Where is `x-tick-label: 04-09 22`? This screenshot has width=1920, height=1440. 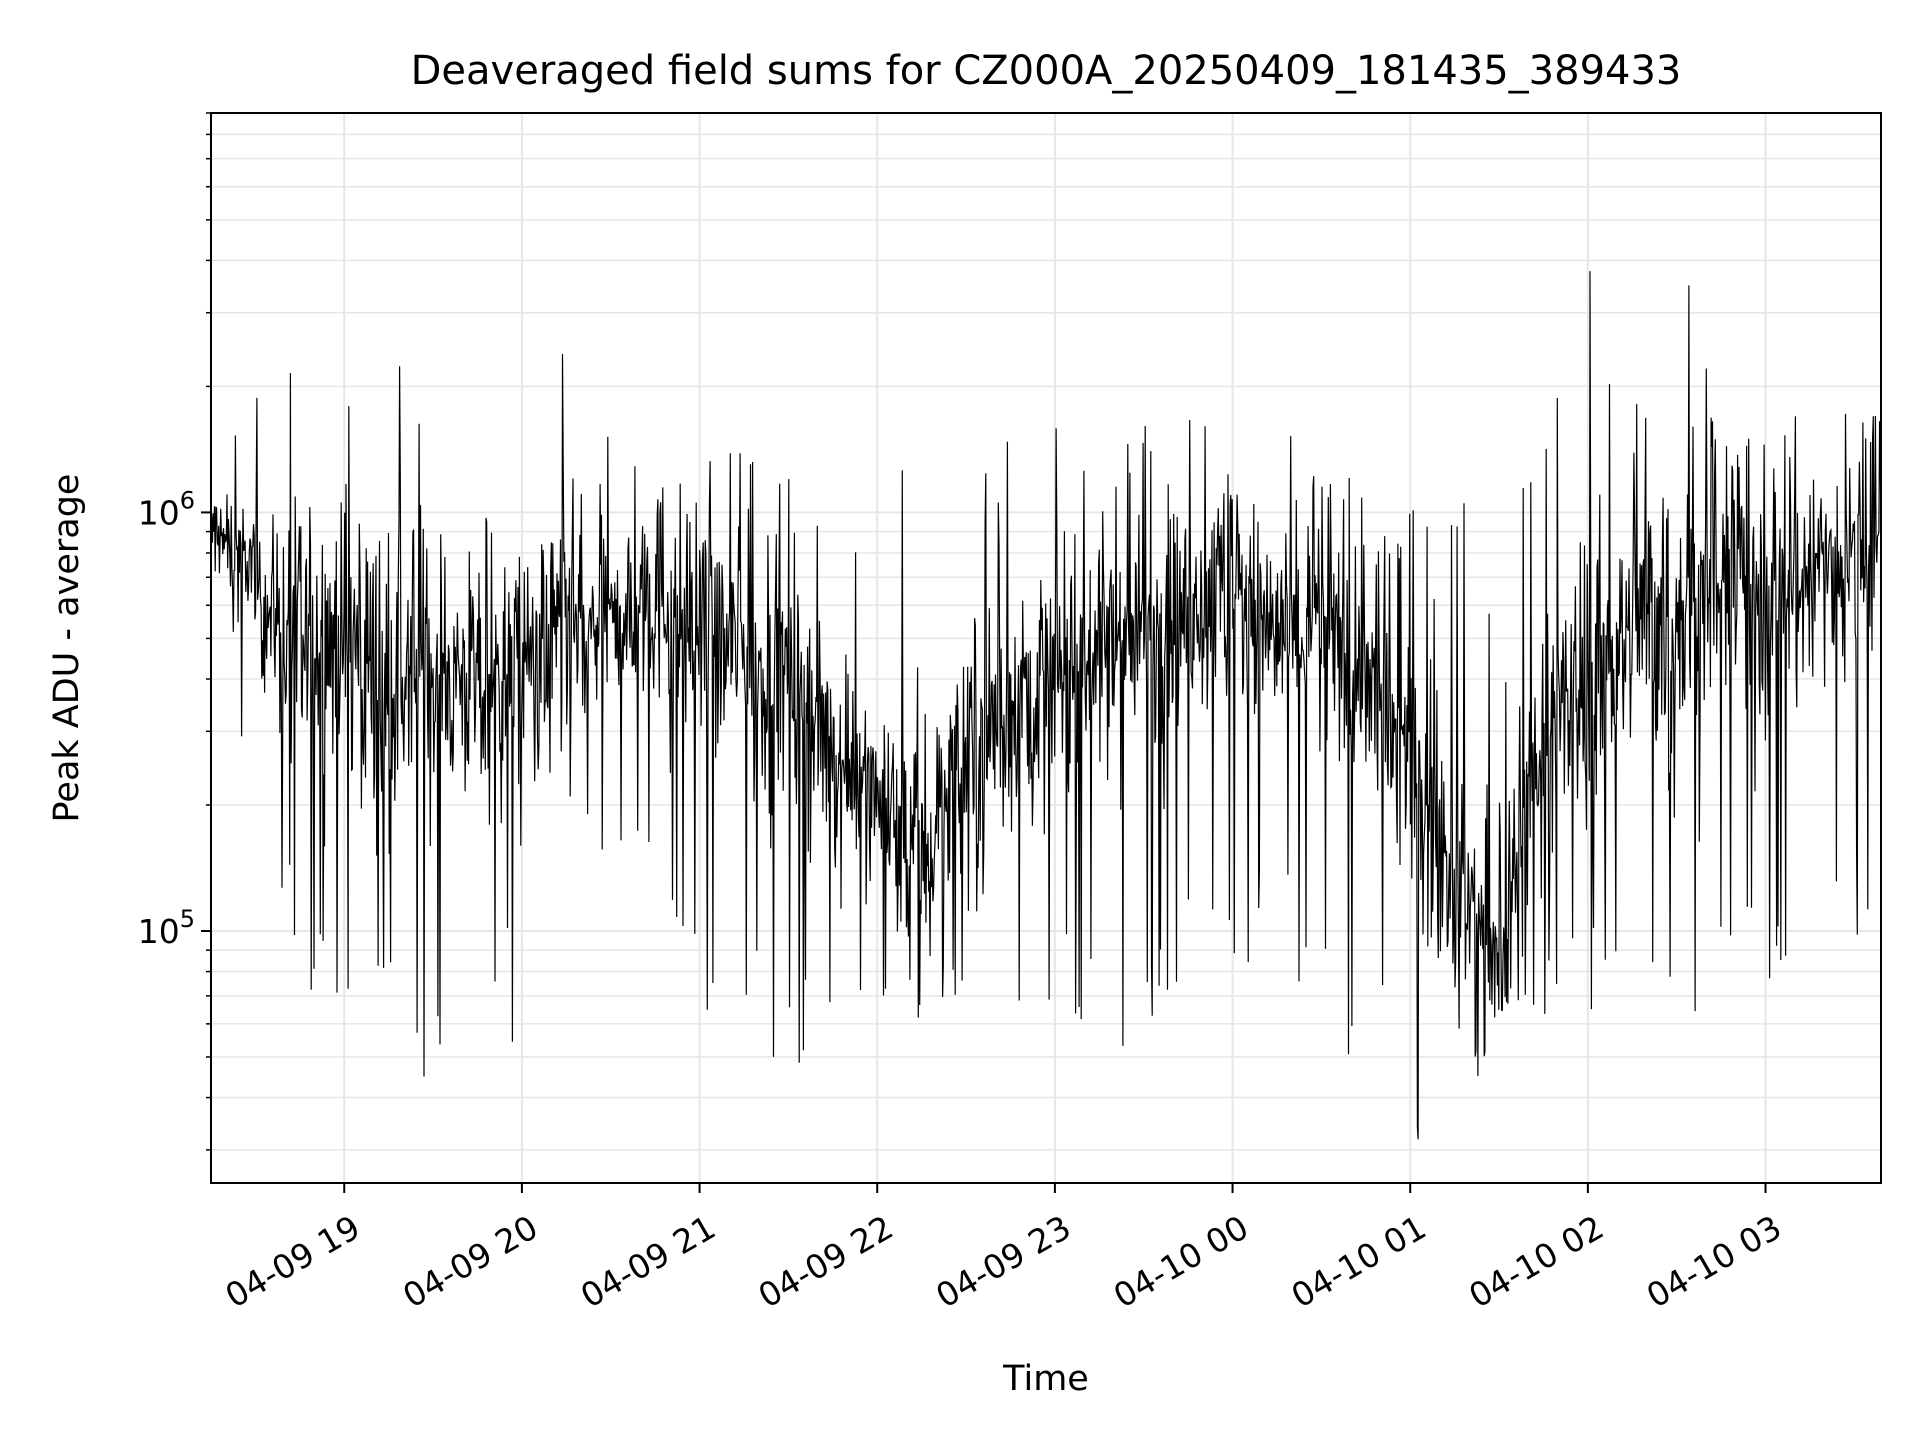 x-tick-label: 04-09 22 is located at coordinates (826, 1262).